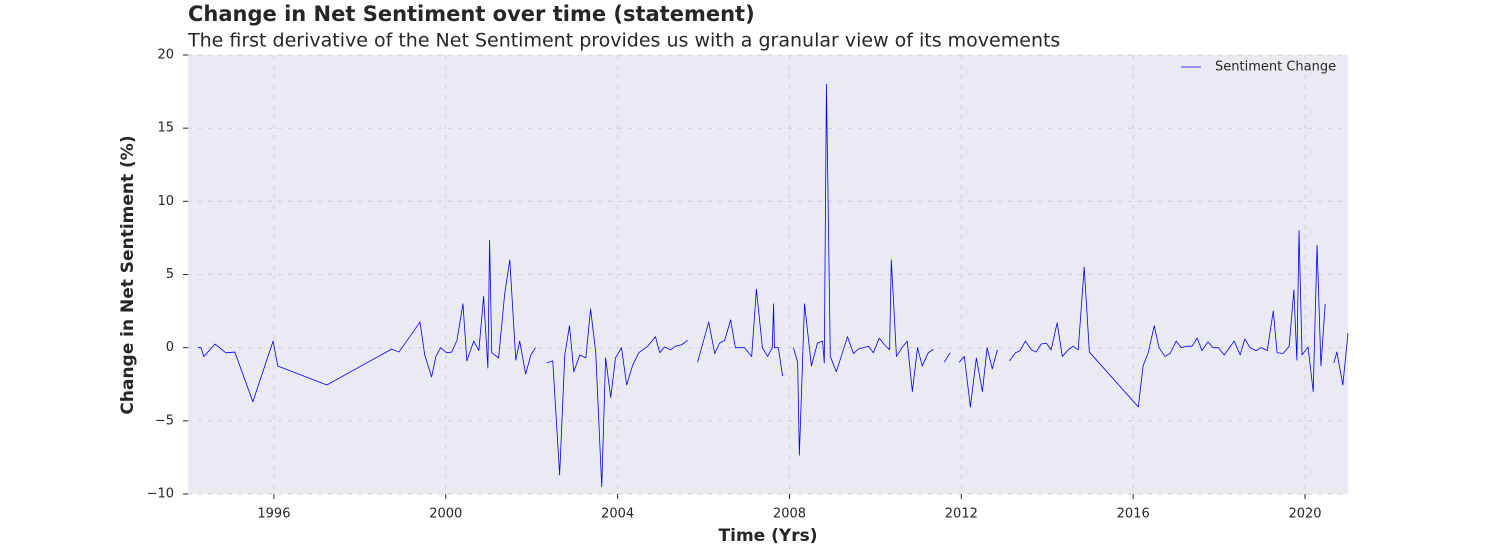  What do you see at coordinates (1133, 514) in the screenshot?
I see `x-tick-label: 2016` at bounding box center [1133, 514].